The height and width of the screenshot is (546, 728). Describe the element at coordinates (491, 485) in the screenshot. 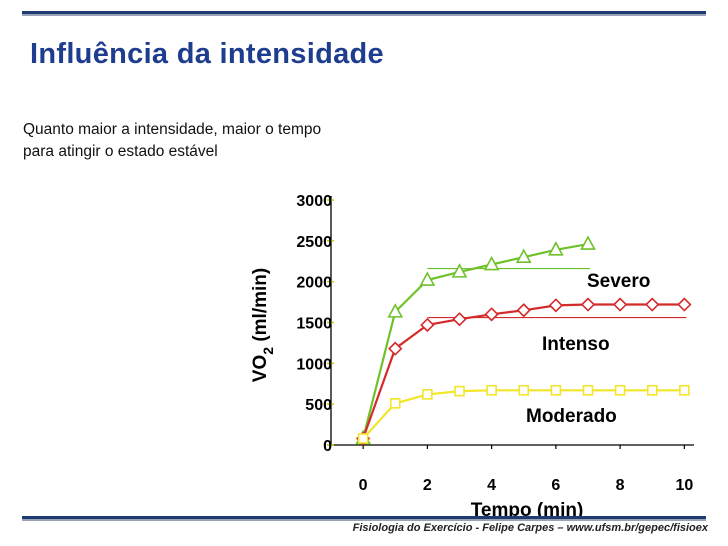

I see `x-tick-label: 4` at that location.